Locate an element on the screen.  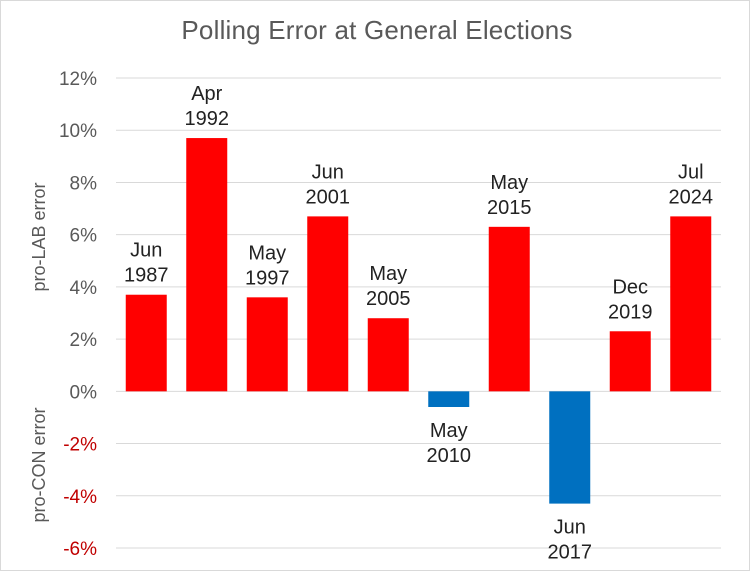
y-tick-label: 12% is located at coordinates (78, 79).